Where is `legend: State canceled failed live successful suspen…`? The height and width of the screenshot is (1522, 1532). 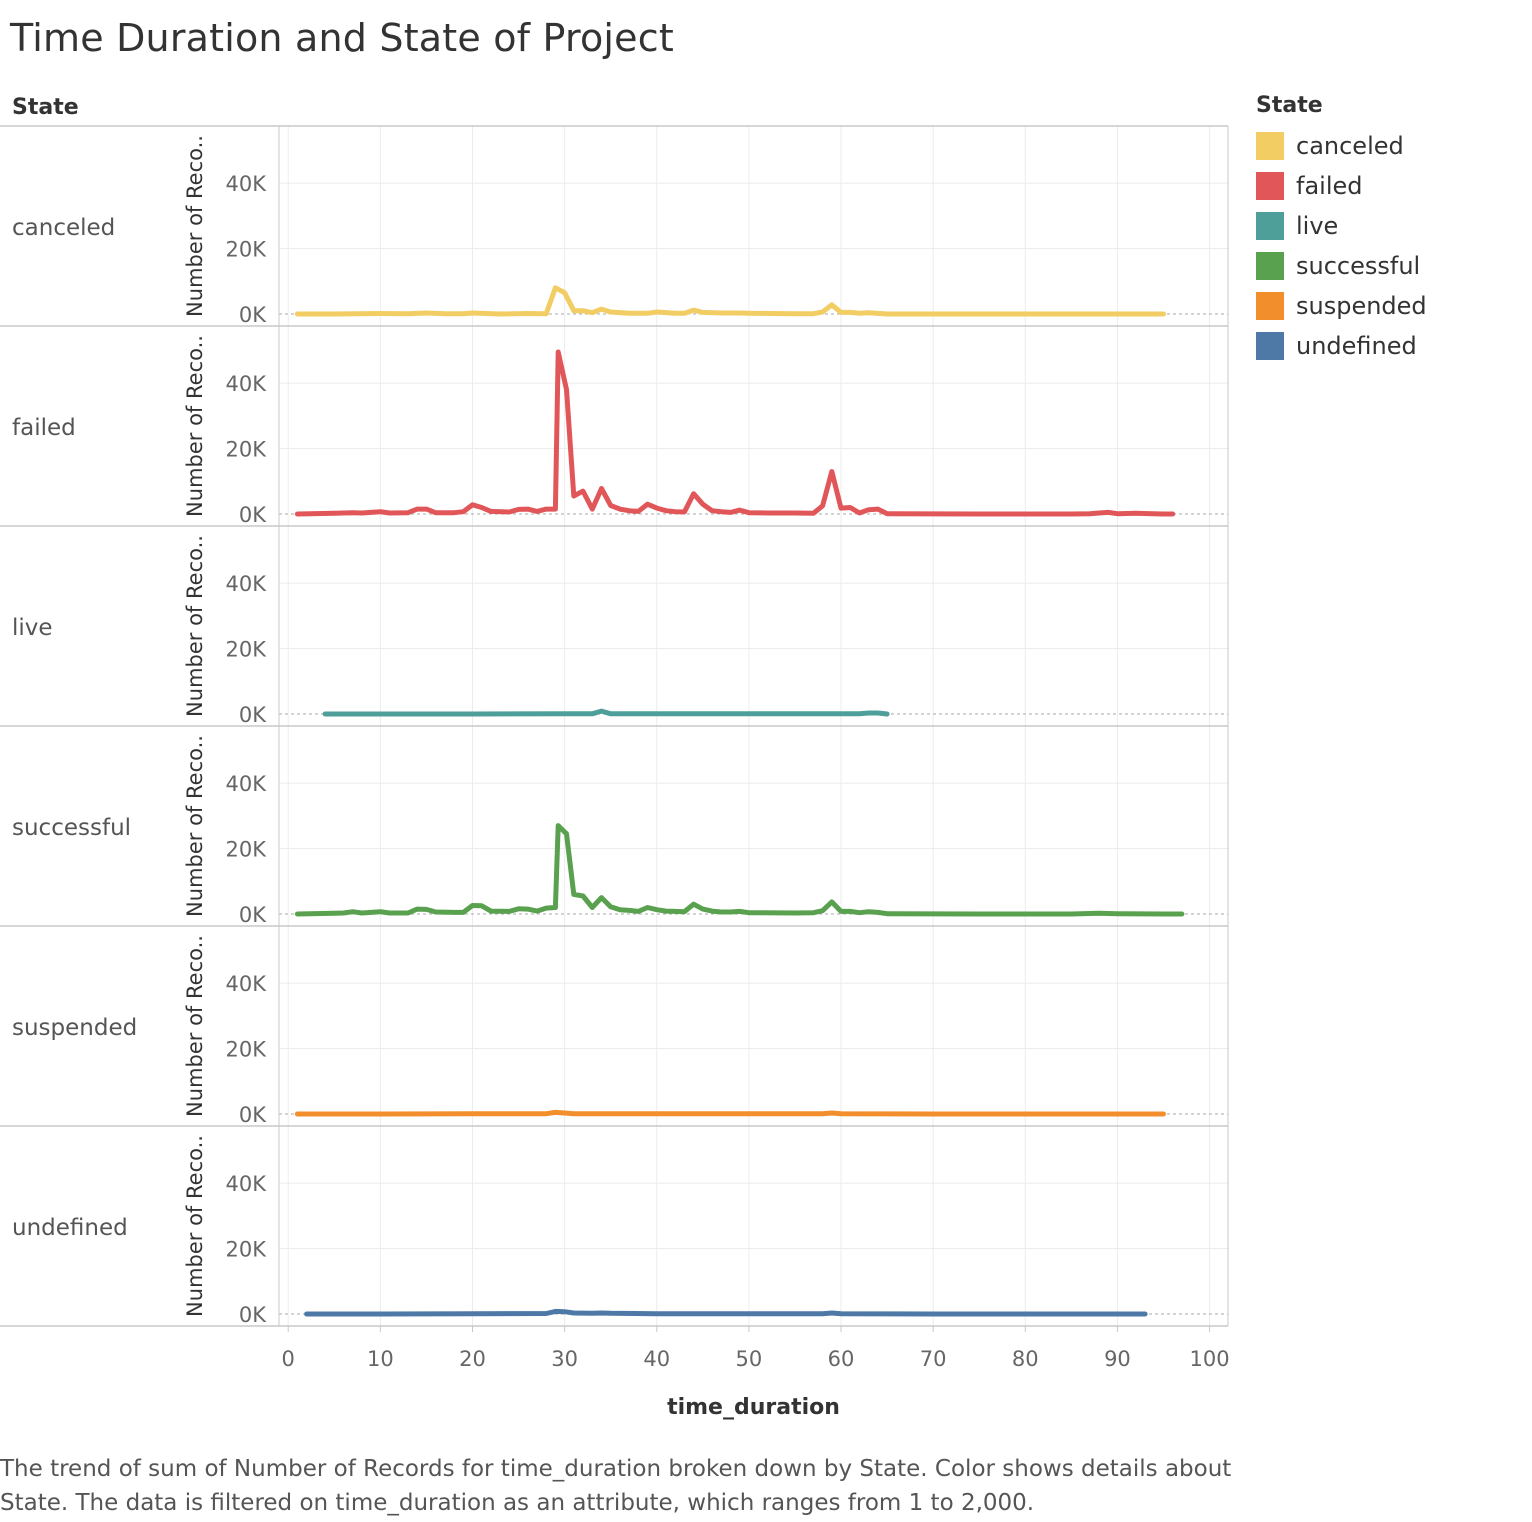 legend: State canceled failed live successful suspen… is located at coordinates (1341, 229).